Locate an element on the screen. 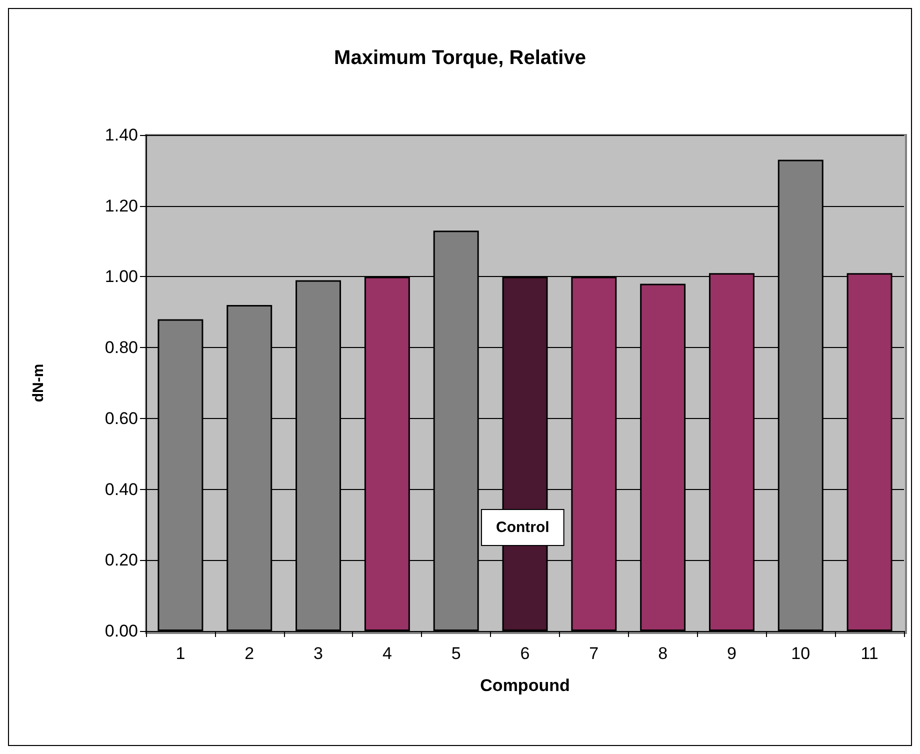 The image size is (920, 754). x-tick-label: 11 is located at coordinates (869, 653).